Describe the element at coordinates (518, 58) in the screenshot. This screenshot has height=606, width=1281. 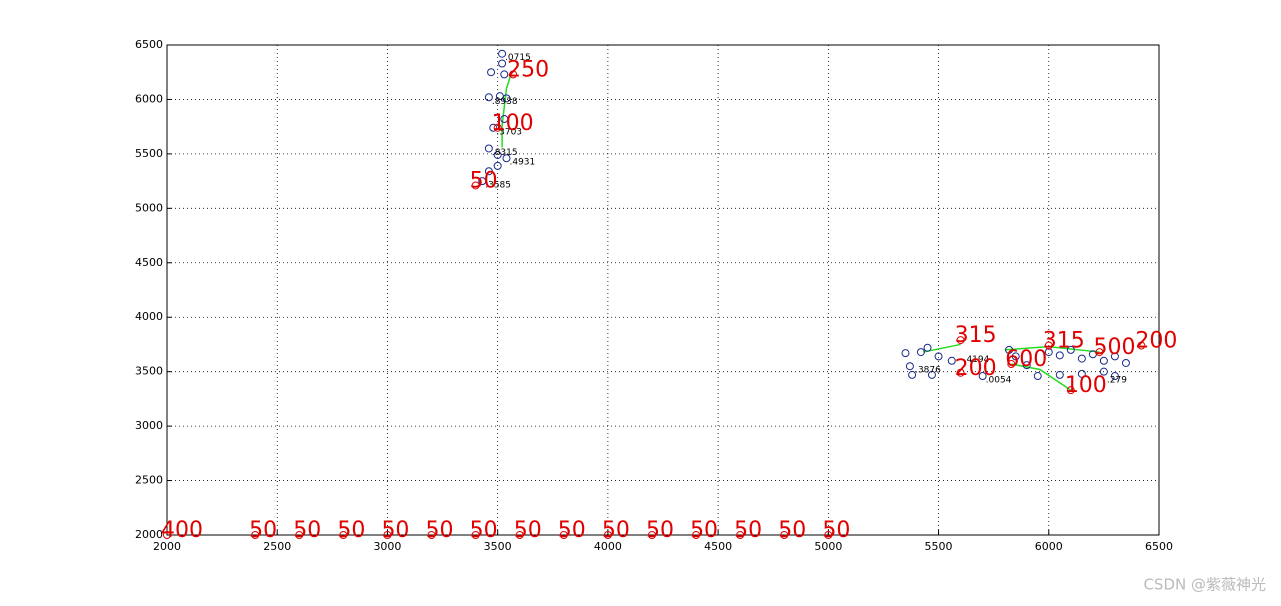
I see `point-label: .0715` at that location.